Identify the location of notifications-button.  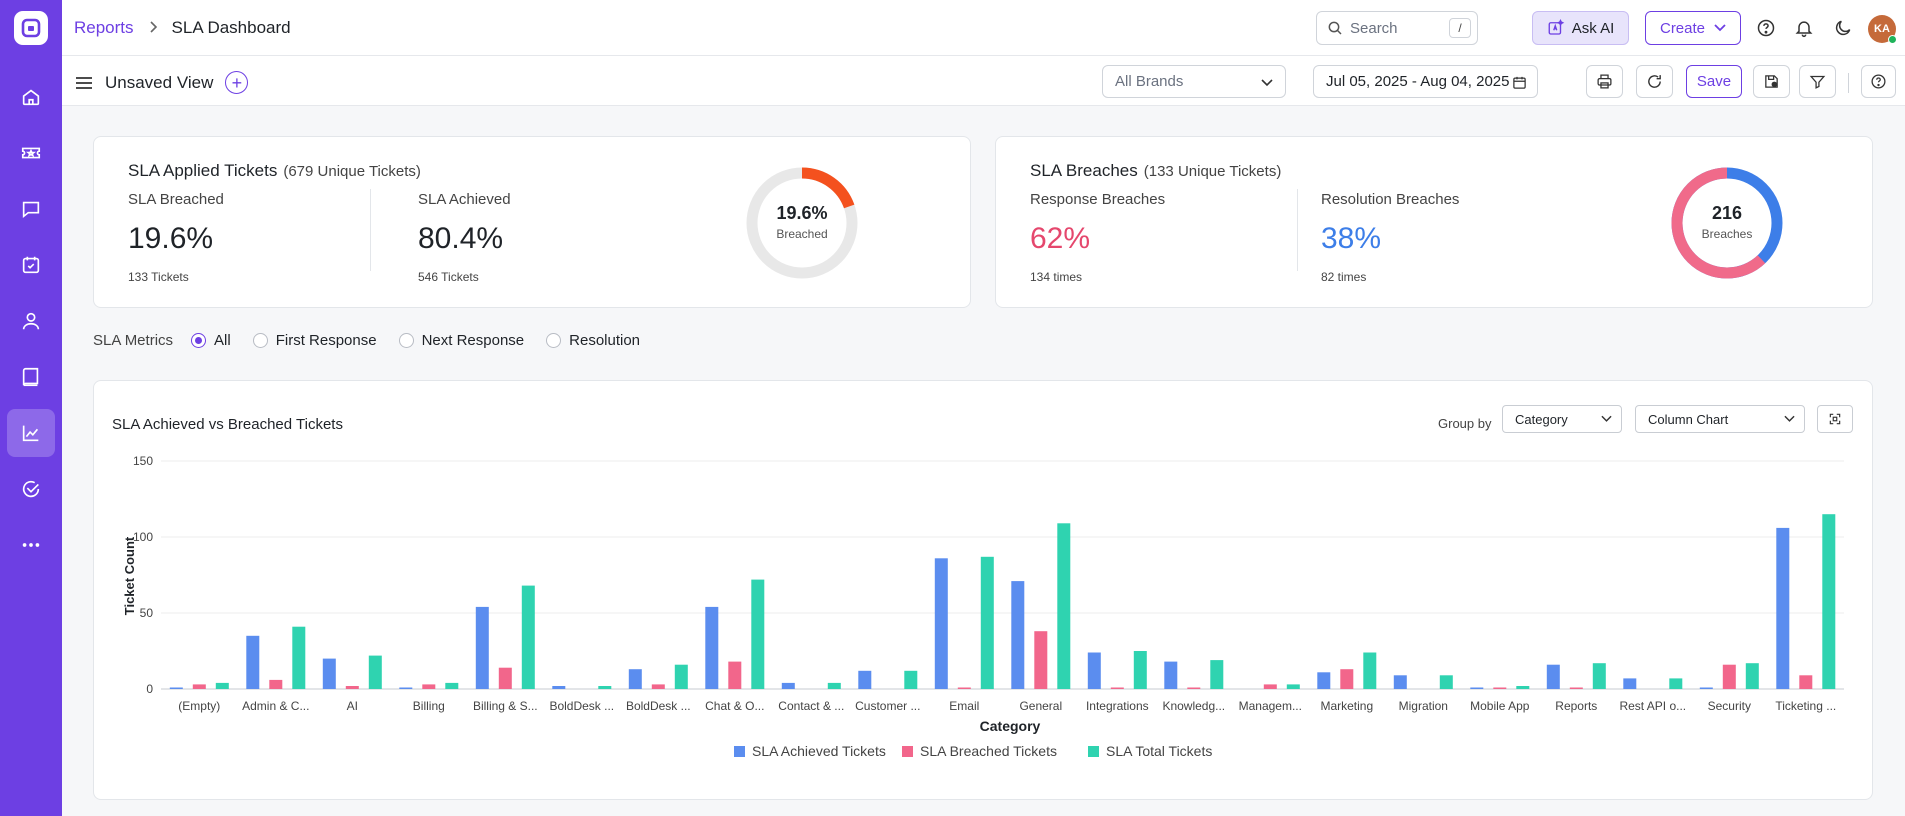
(1804, 28).